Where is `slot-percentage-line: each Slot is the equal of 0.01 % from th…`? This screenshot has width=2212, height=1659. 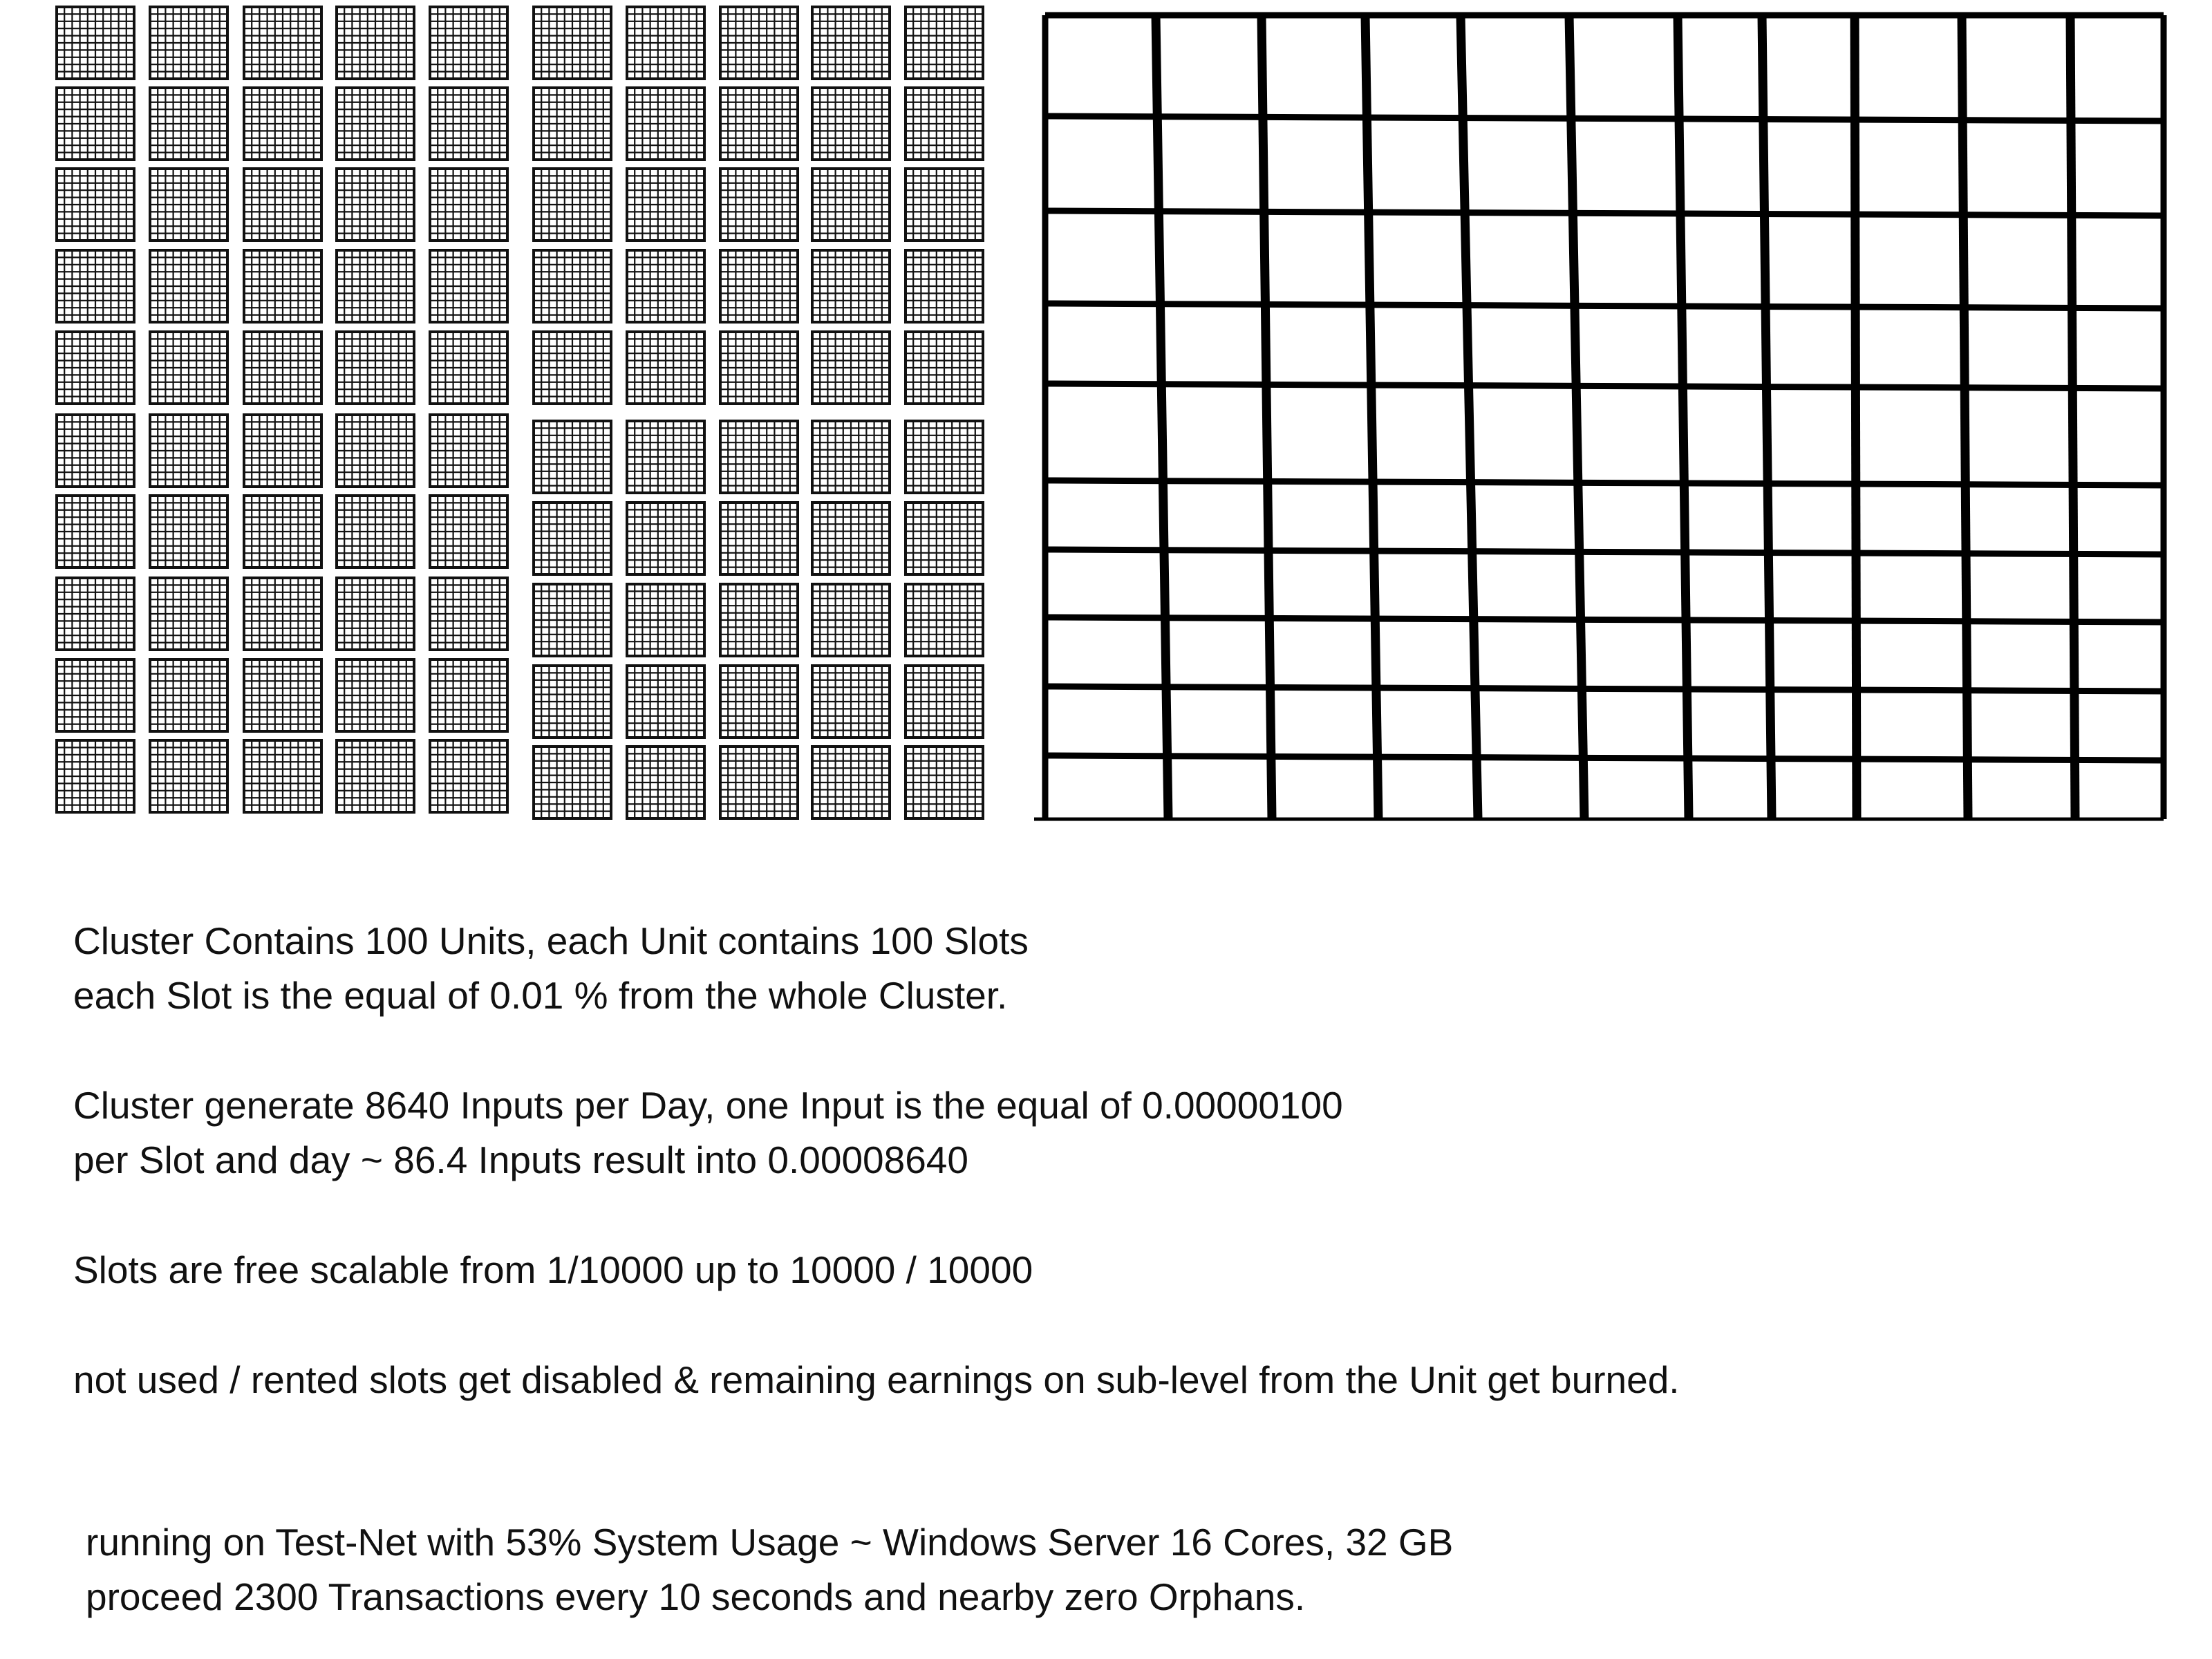
slot-percentage-line: each Slot is the equal of 0.01 % from th… is located at coordinates (540, 995).